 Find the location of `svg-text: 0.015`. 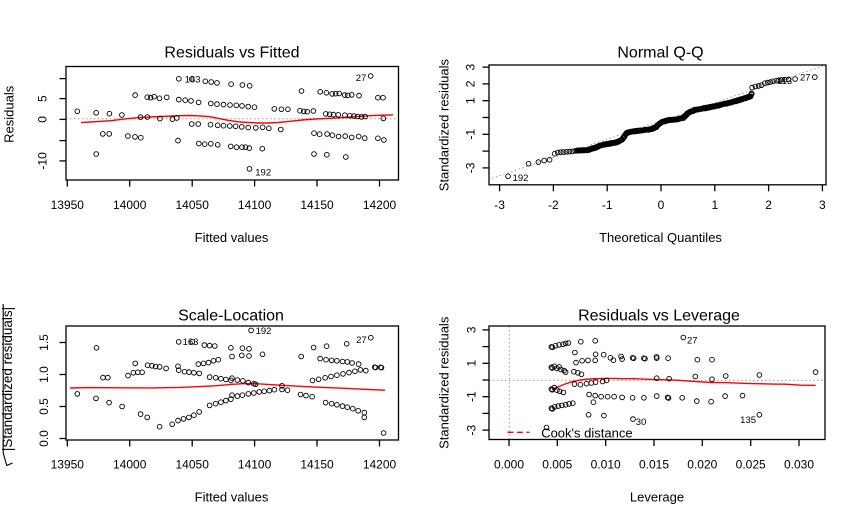

svg-text: 0.015 is located at coordinates (654, 465).